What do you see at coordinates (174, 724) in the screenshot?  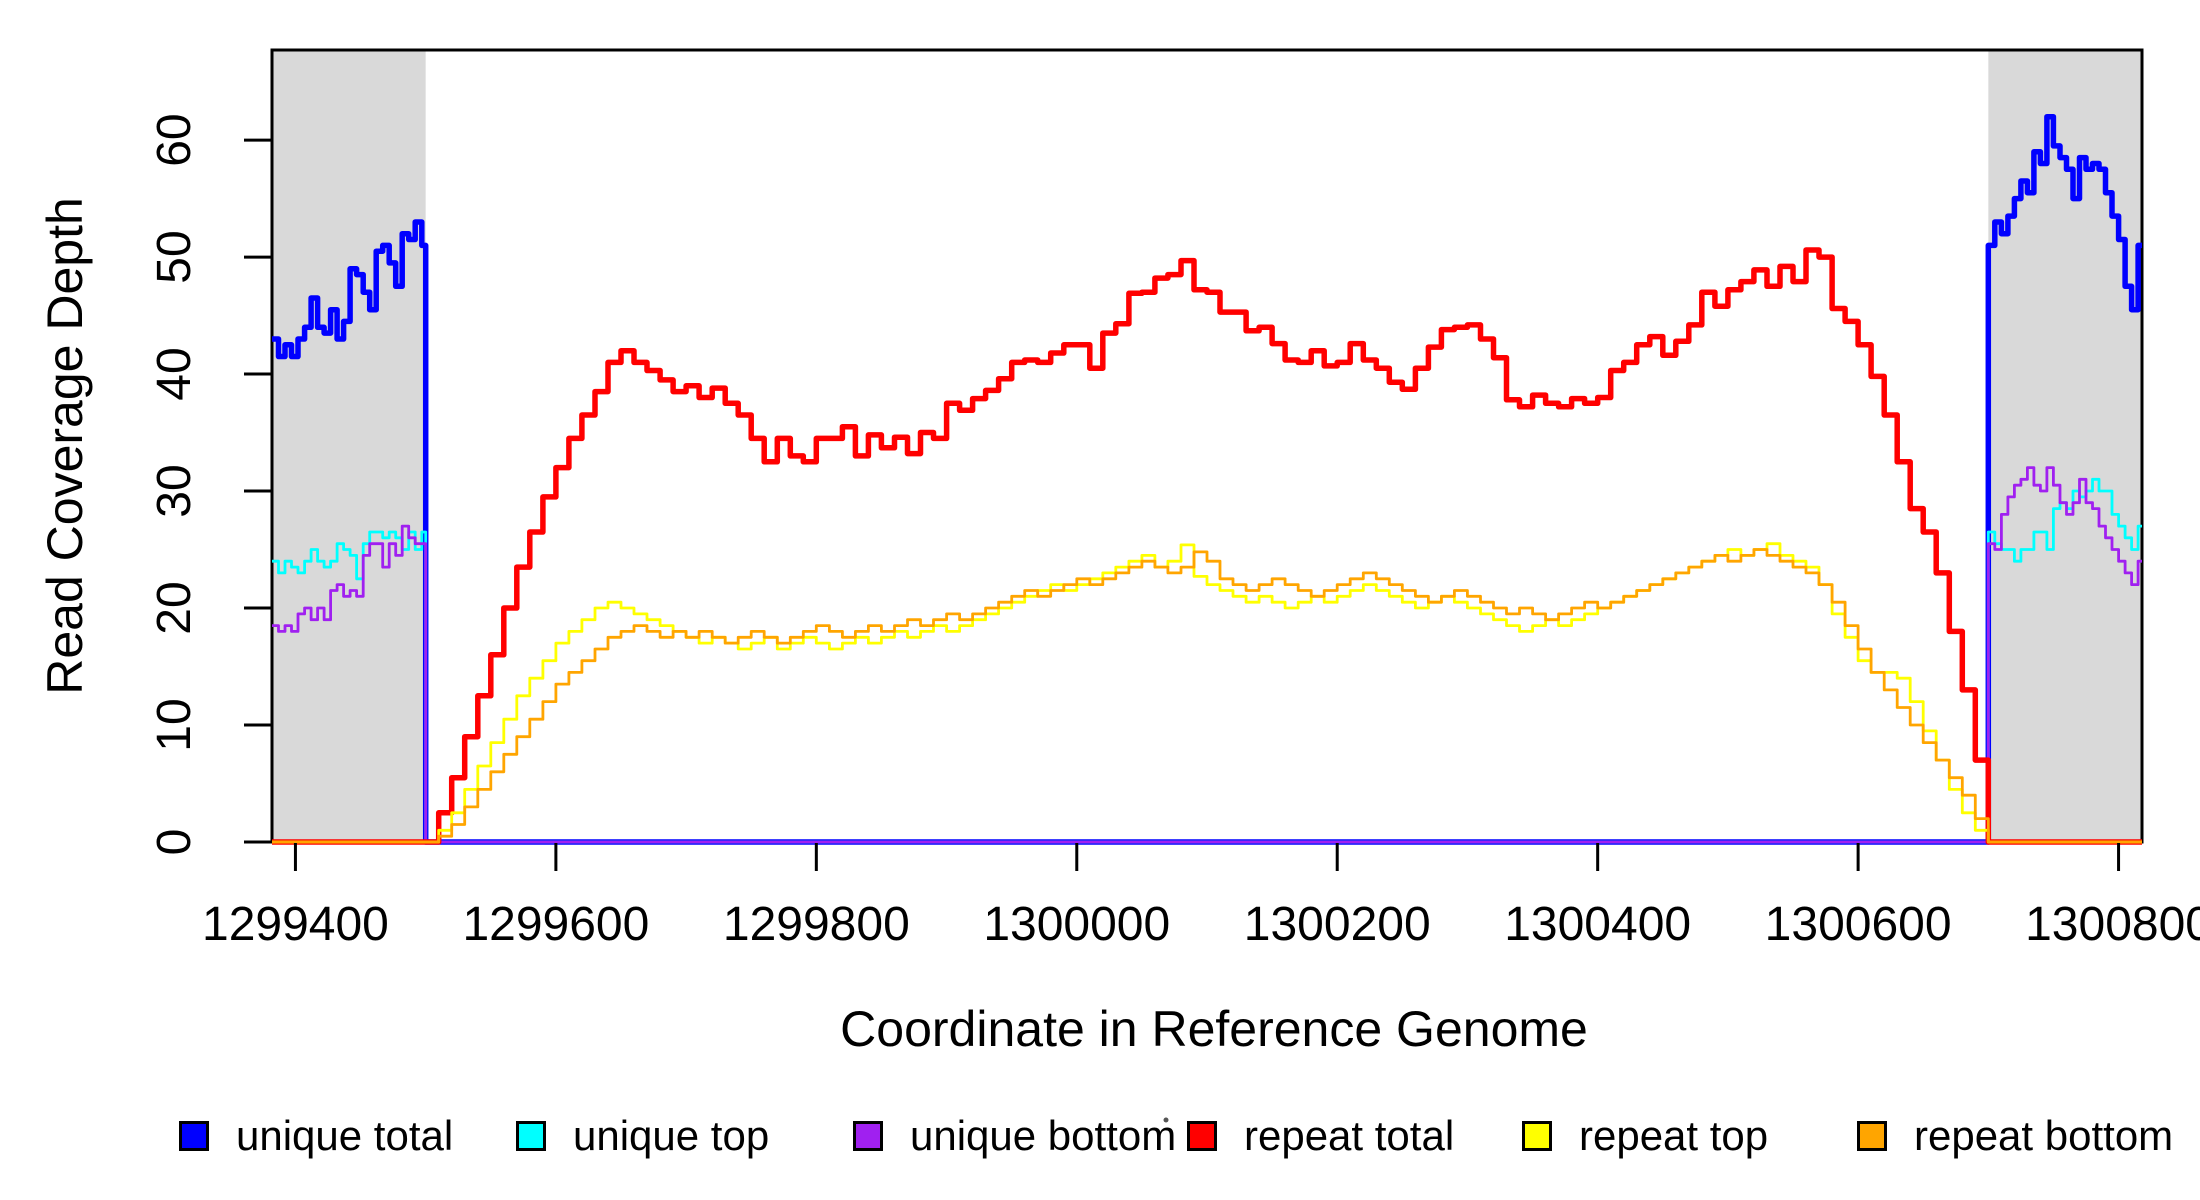 I see `y-tick-label: 10` at bounding box center [174, 724].